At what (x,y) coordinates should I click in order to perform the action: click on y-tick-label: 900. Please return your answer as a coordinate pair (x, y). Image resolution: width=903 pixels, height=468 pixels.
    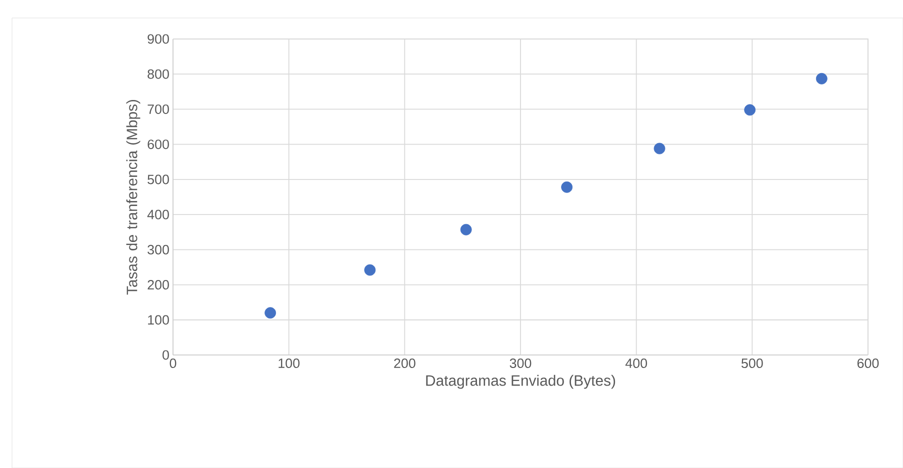
    Looking at the image, I should click on (158, 39).